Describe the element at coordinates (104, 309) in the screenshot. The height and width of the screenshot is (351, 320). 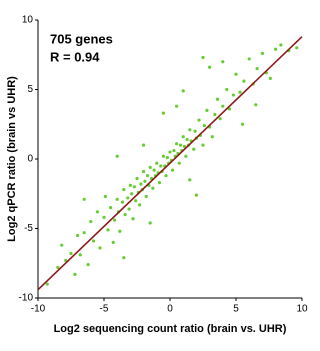
I see `x-tick-label: -5` at that location.